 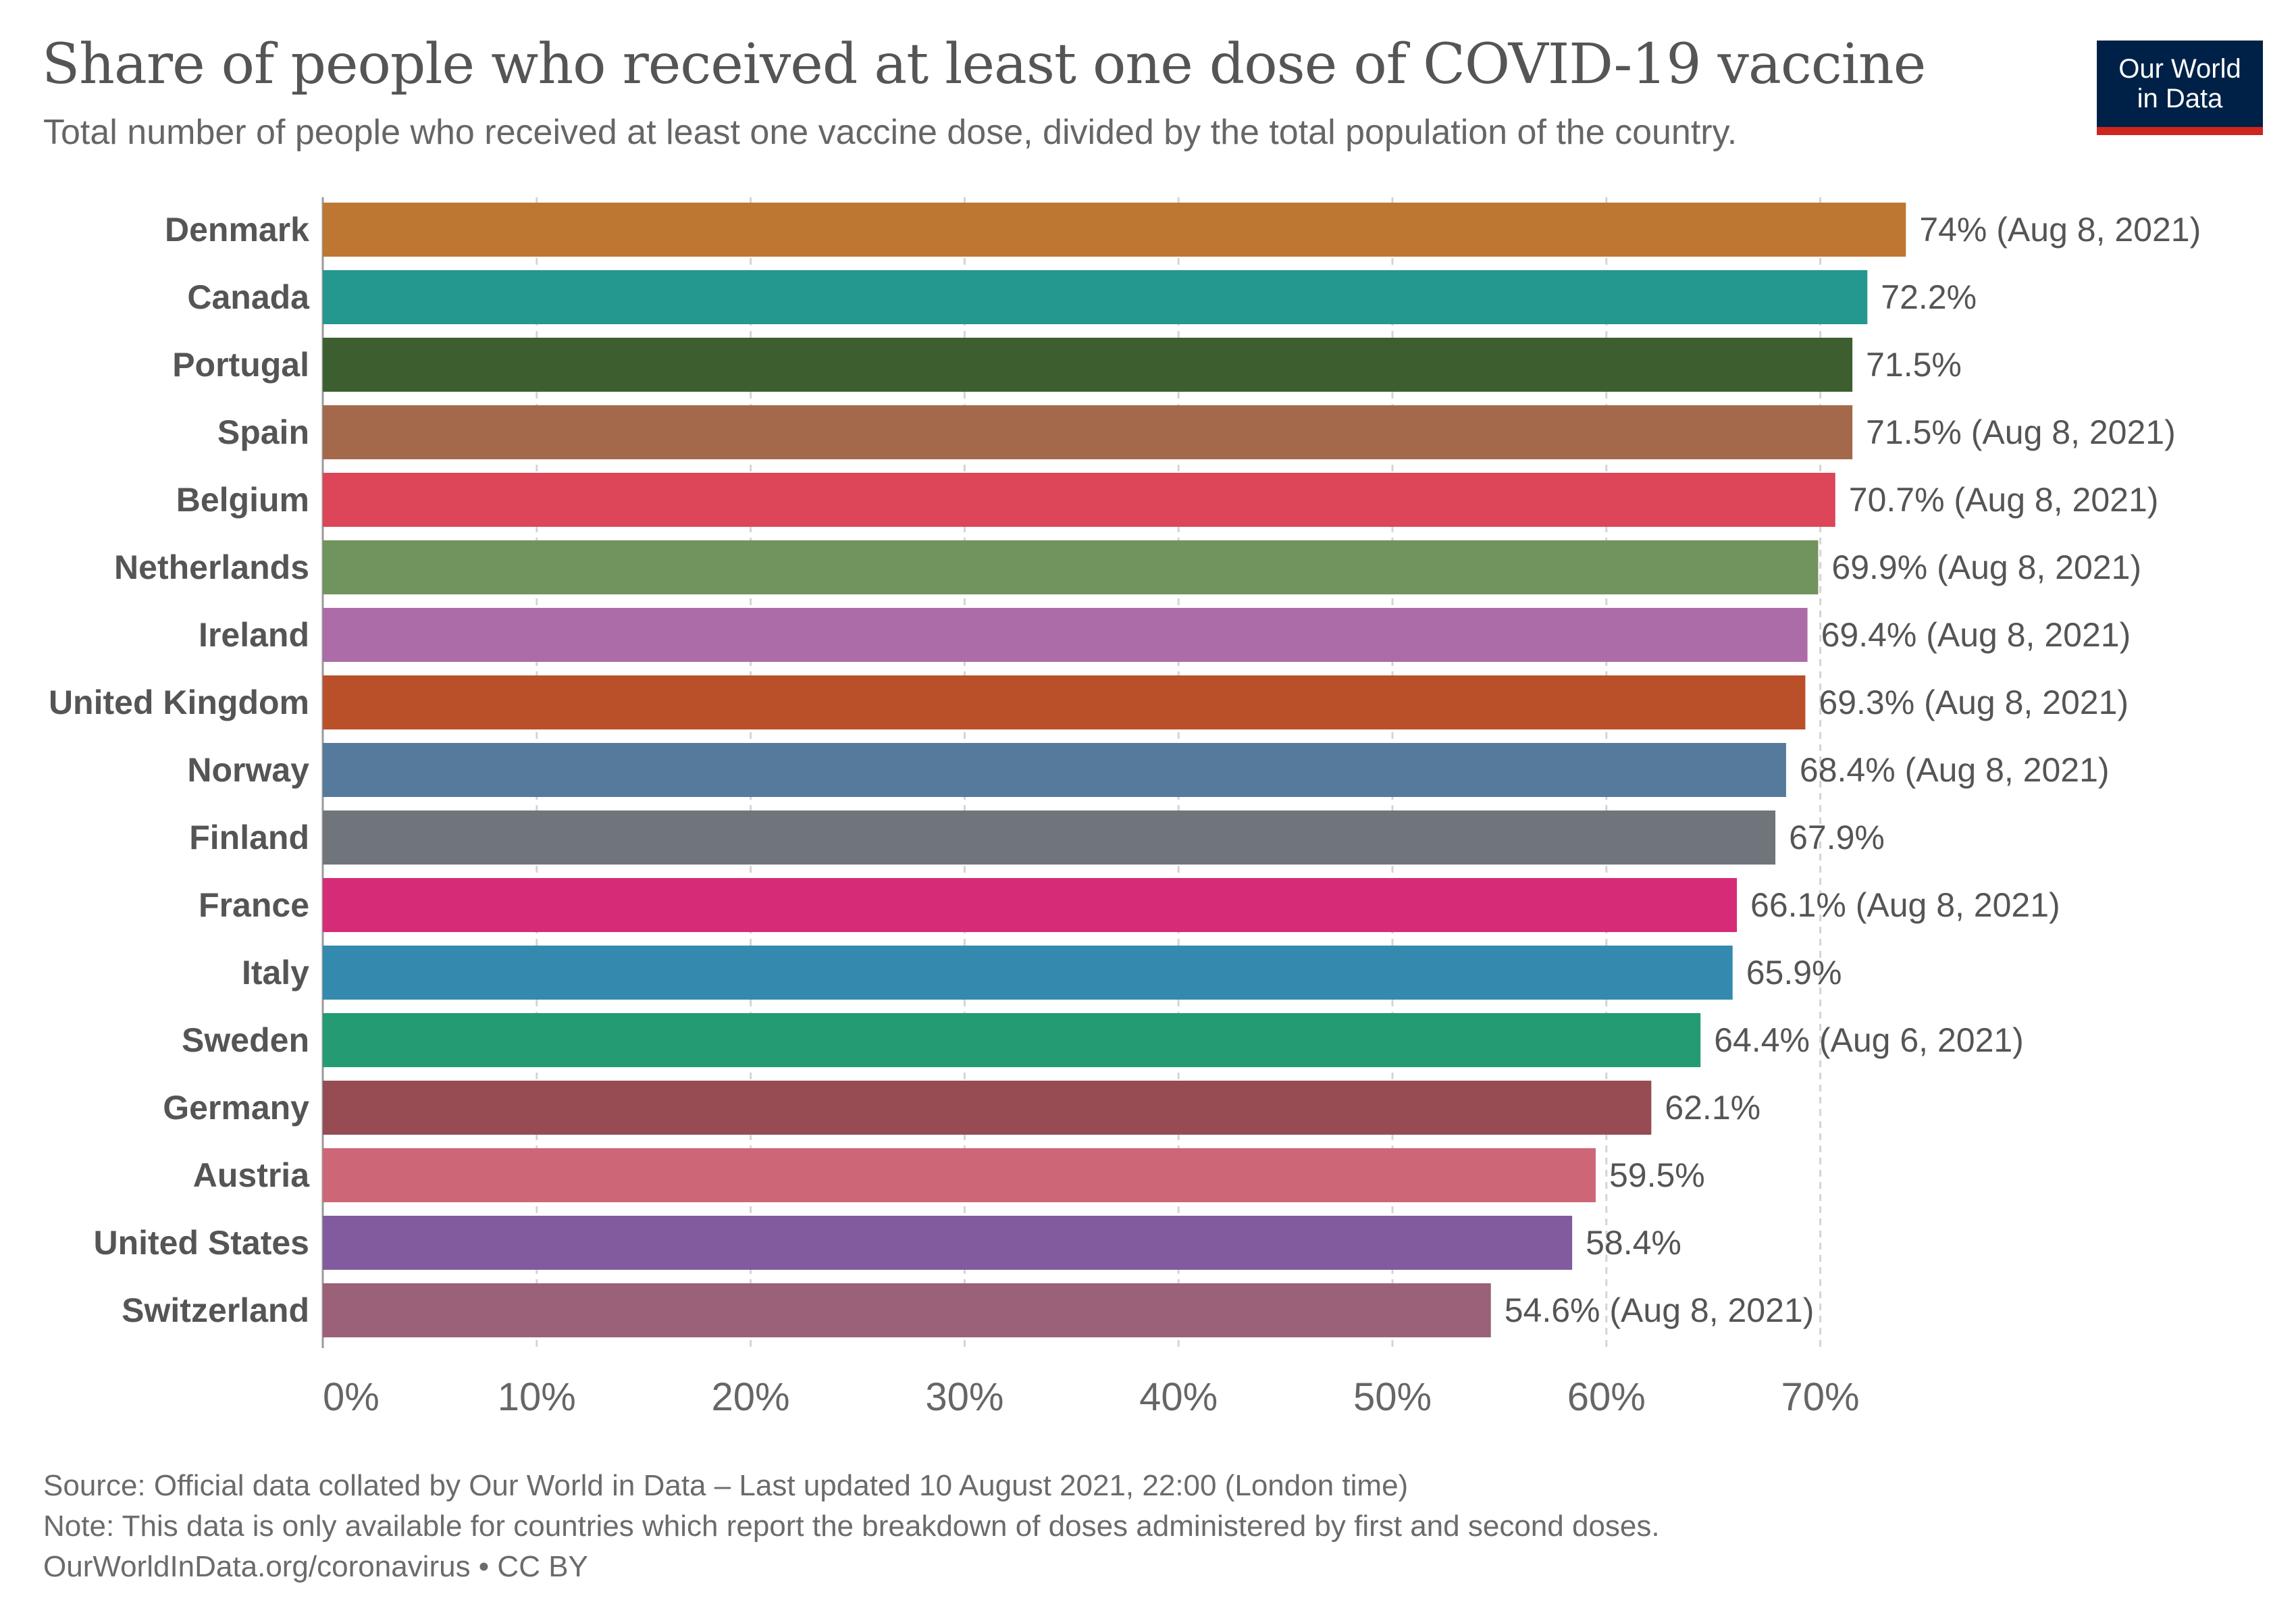 What do you see at coordinates (254, 905) in the screenshot?
I see `category-label: France` at bounding box center [254, 905].